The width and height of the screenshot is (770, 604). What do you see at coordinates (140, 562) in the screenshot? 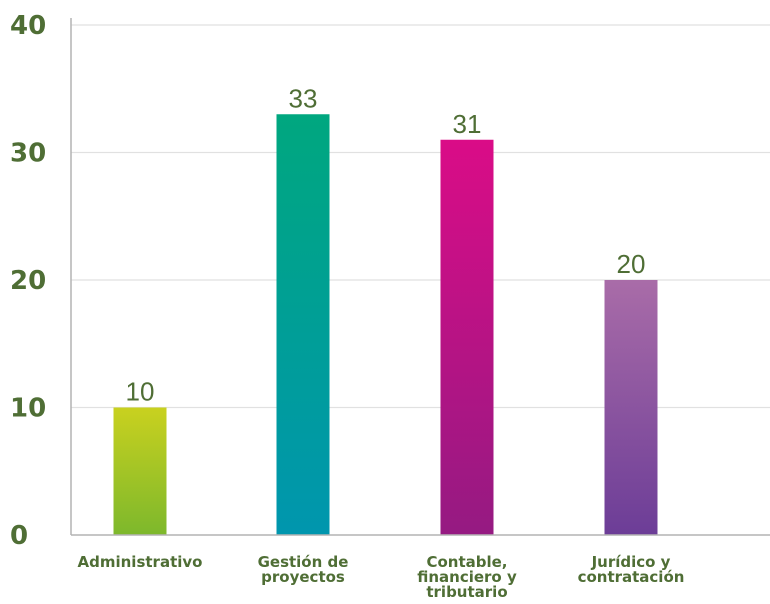
I see `category-label: Administrativo` at bounding box center [140, 562].